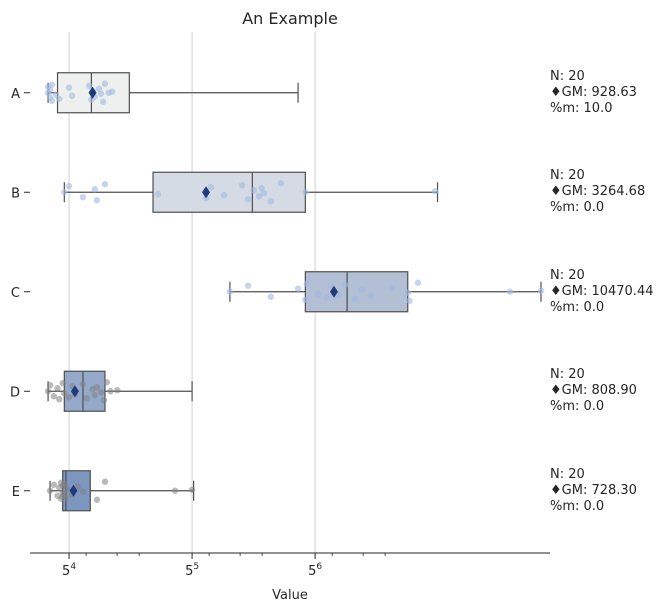 This screenshot has height=612, width=670. I want to click on stats-a: N: 20 ♦GM: 928.63 %m: 10.0, so click(593, 93).